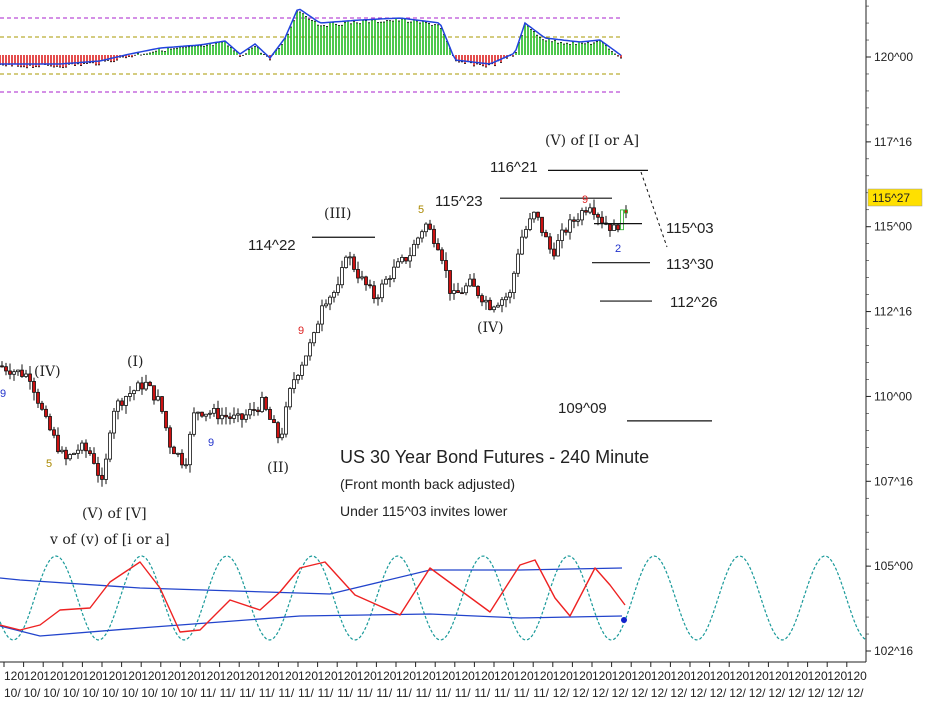  What do you see at coordinates (893, 566) in the screenshot?
I see `y-tick-label: 105^00` at bounding box center [893, 566].